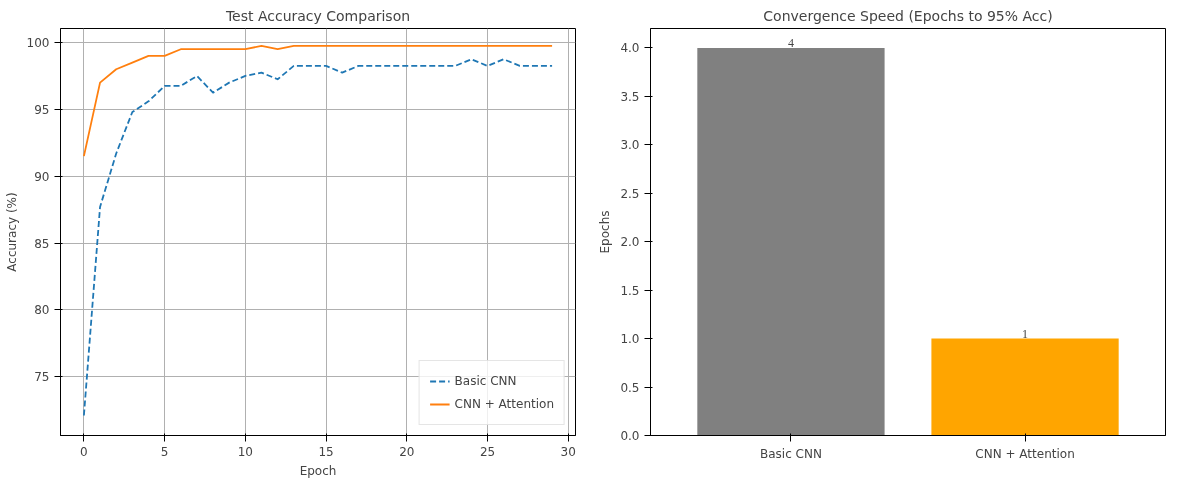 The height and width of the screenshot is (490, 1189). What do you see at coordinates (630, 193) in the screenshot?
I see `y-tick-label: 2.5` at bounding box center [630, 193].